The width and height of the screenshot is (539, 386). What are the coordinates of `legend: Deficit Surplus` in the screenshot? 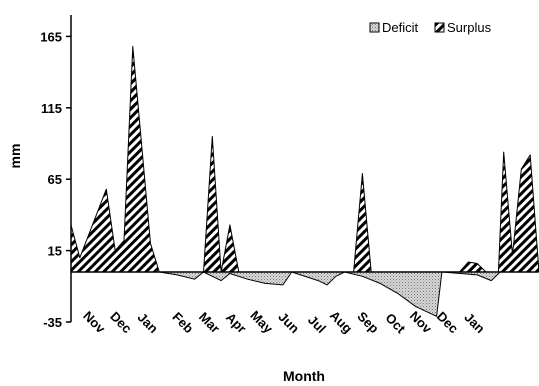 It's located at (430, 27).